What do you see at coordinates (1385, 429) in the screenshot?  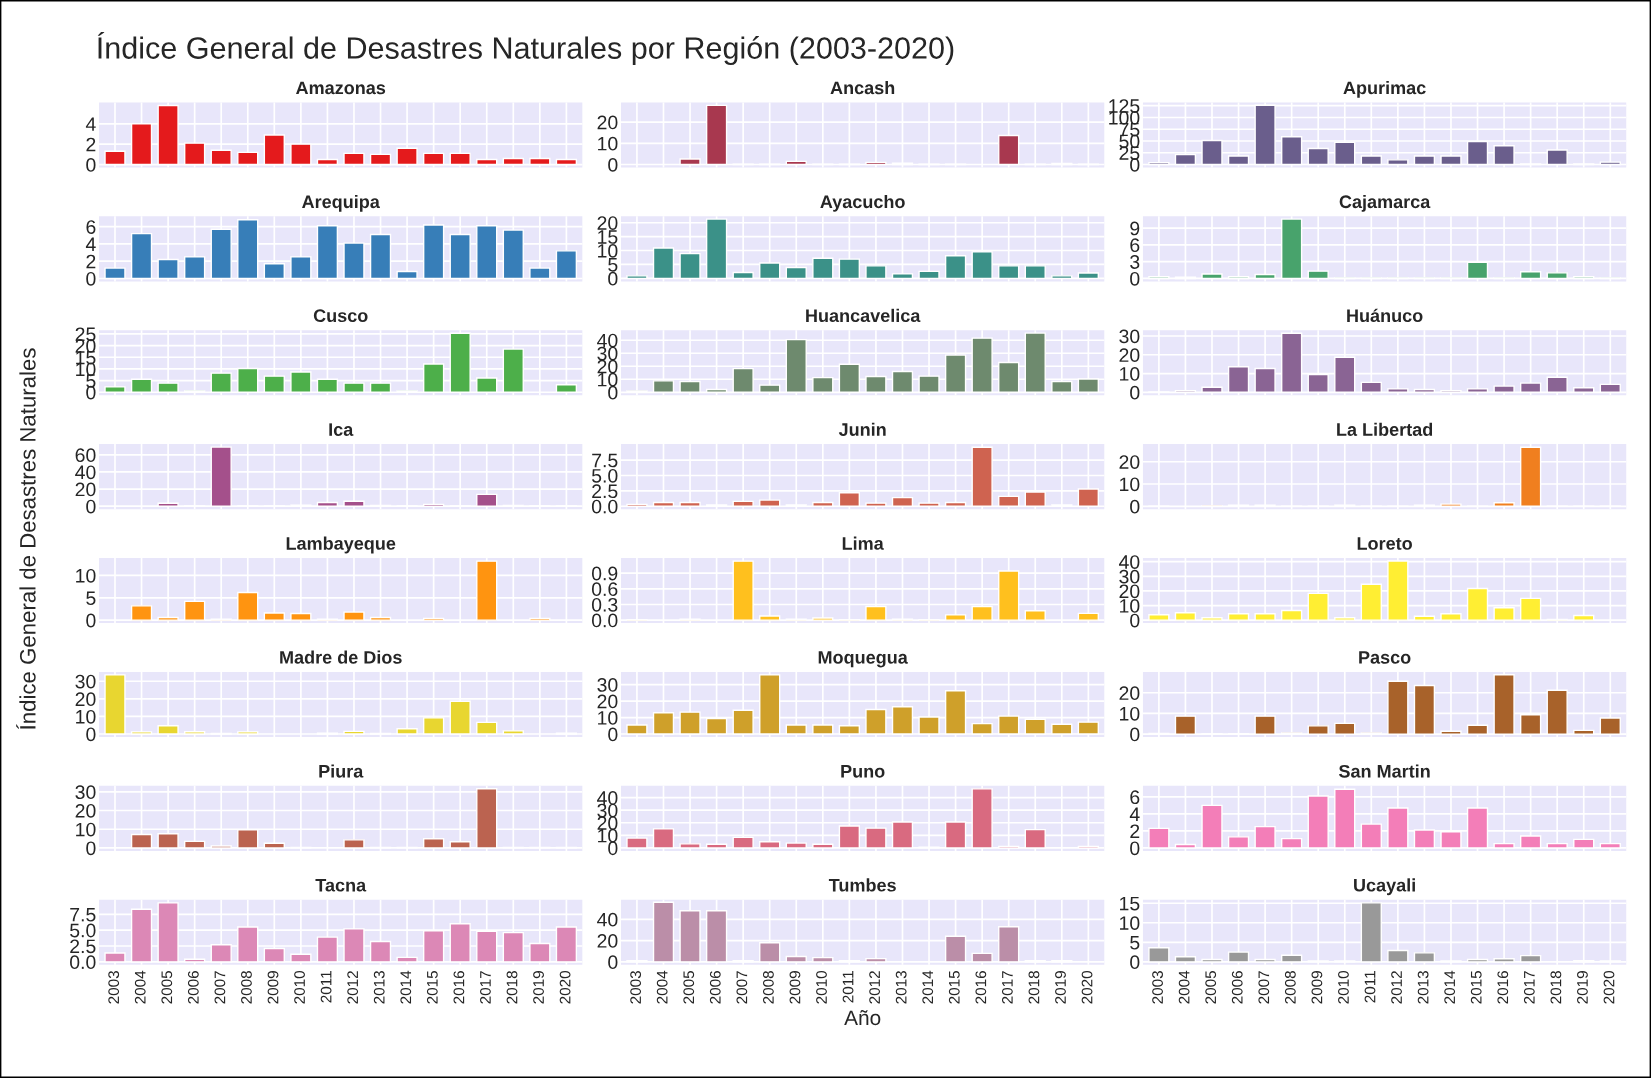 I see `chart-title: La Libertad` at bounding box center [1385, 429].